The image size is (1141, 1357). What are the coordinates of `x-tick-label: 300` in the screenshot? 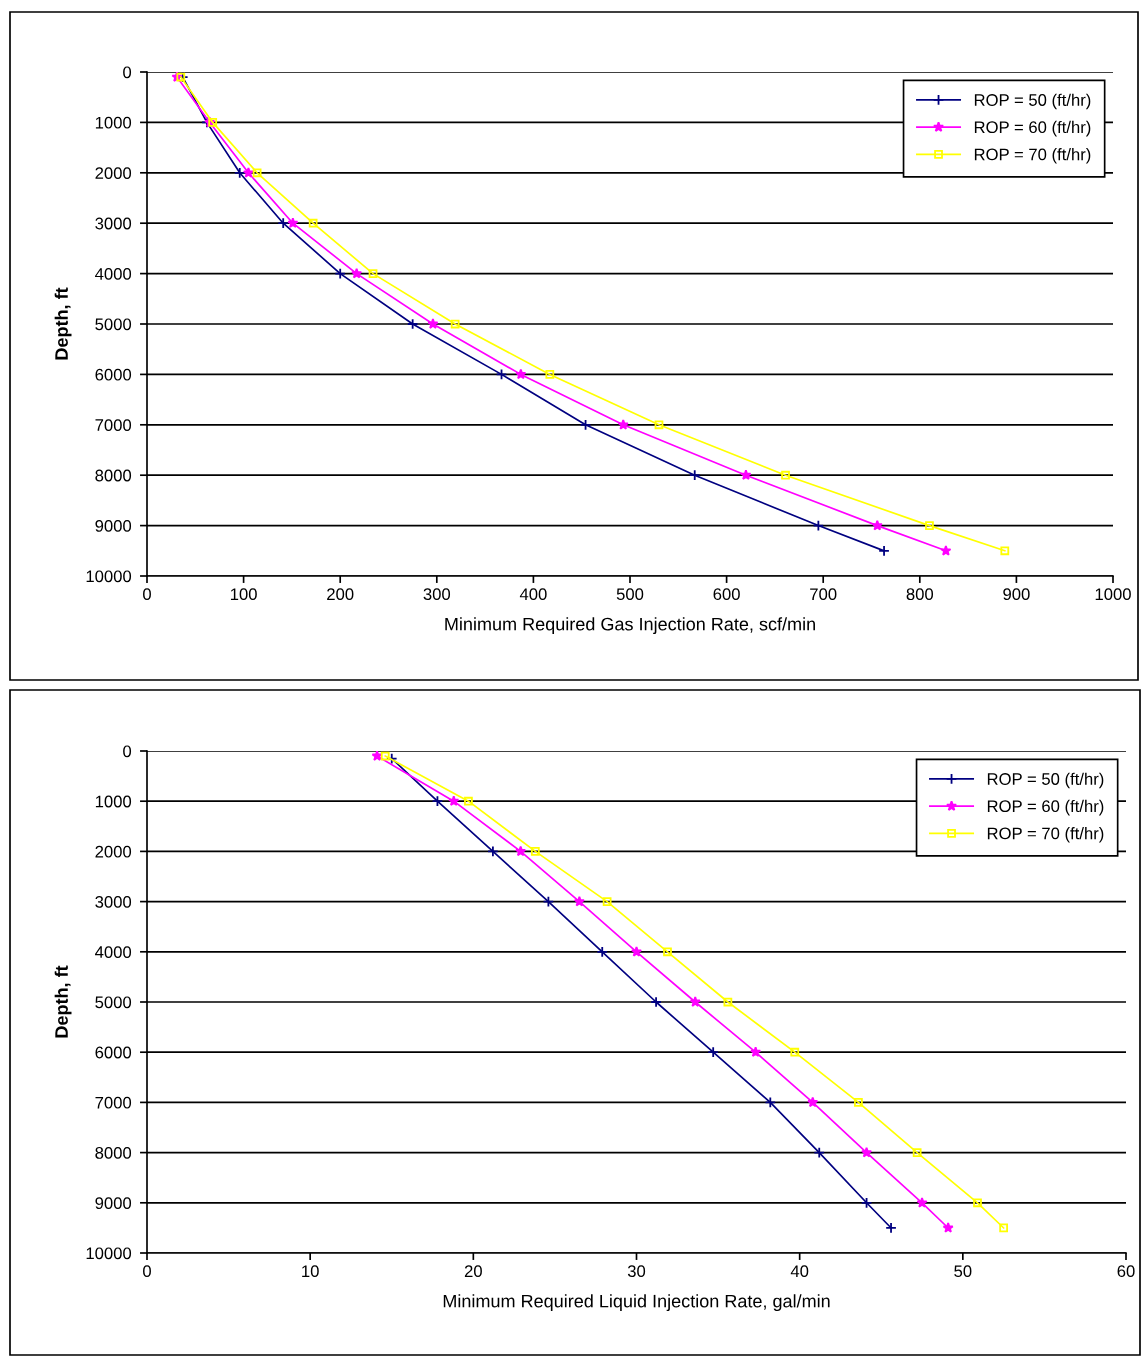 It's located at (437, 594).